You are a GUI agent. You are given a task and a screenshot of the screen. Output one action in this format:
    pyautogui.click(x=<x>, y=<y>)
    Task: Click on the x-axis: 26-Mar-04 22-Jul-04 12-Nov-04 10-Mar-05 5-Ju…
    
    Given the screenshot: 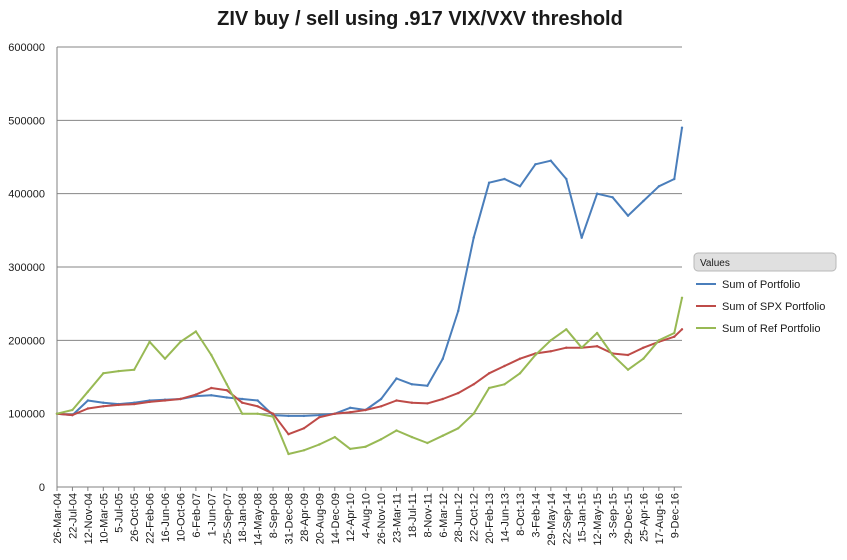 What is the action you would take?
    pyautogui.click(x=366, y=516)
    